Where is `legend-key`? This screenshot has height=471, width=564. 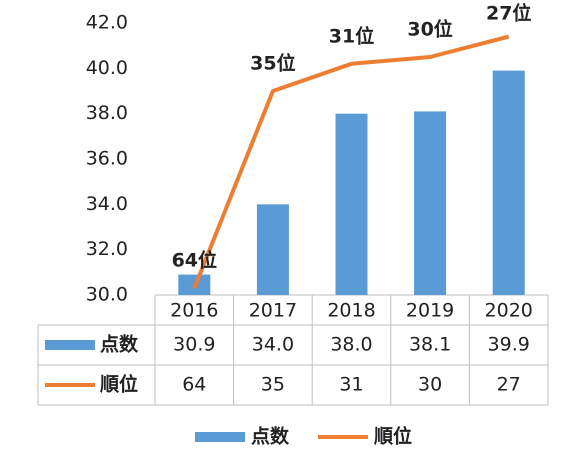
legend-key is located at coordinates (220, 437).